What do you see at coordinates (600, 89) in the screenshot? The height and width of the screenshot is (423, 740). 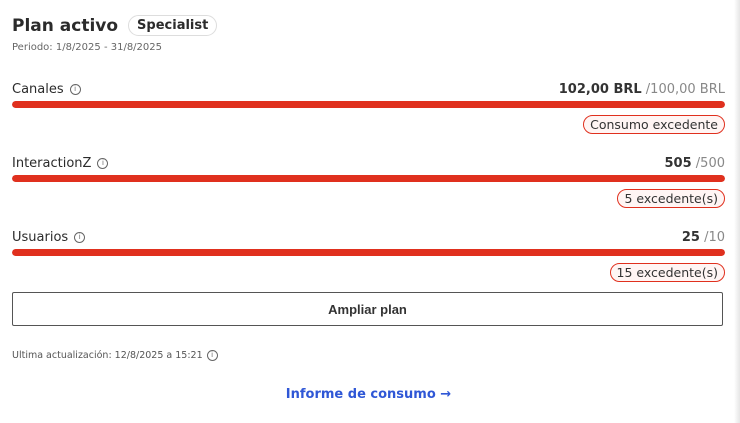 I see `metric-used: 102,00 BRL` at bounding box center [600, 89].